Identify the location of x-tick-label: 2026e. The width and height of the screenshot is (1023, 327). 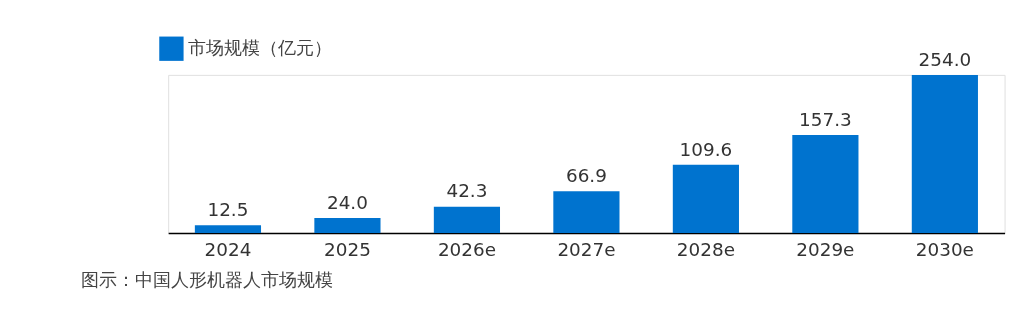
(466, 249).